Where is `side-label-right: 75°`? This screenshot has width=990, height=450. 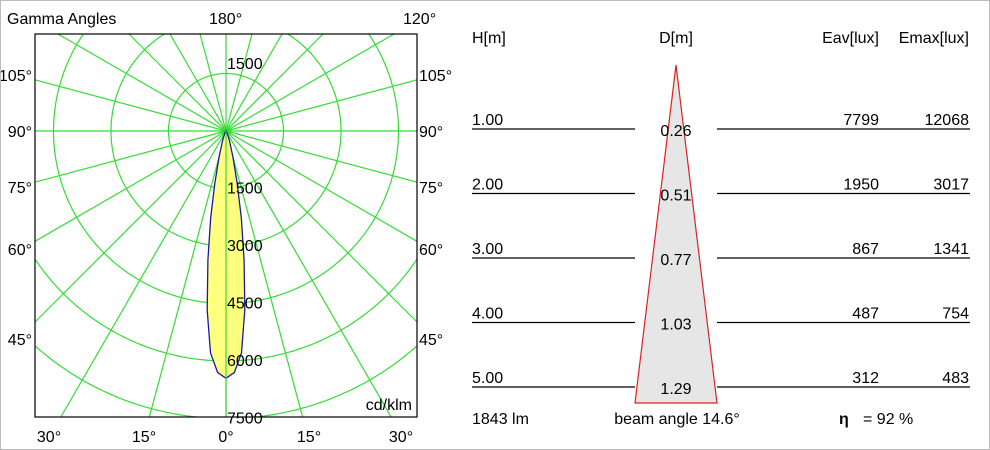
side-label-right: 75° is located at coordinates (431, 188).